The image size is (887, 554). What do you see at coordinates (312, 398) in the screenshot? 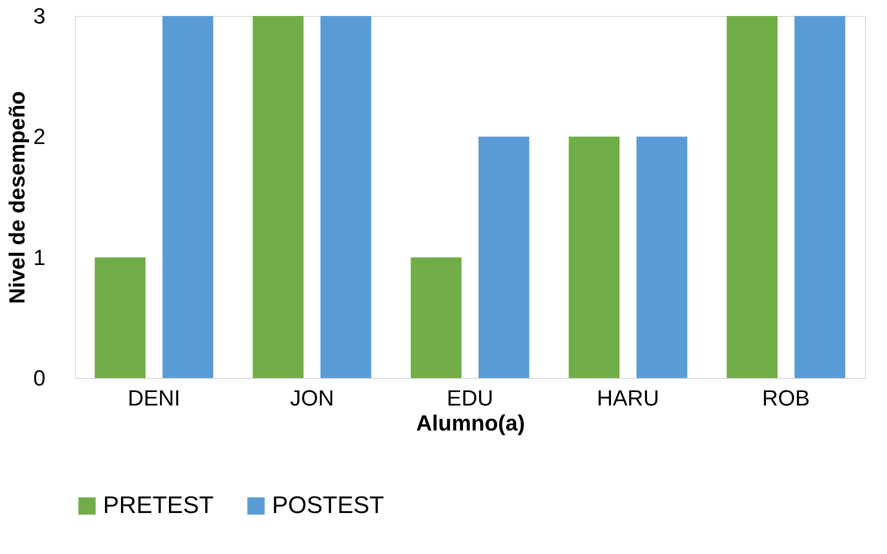
I see `x-tick-label: JON` at bounding box center [312, 398].